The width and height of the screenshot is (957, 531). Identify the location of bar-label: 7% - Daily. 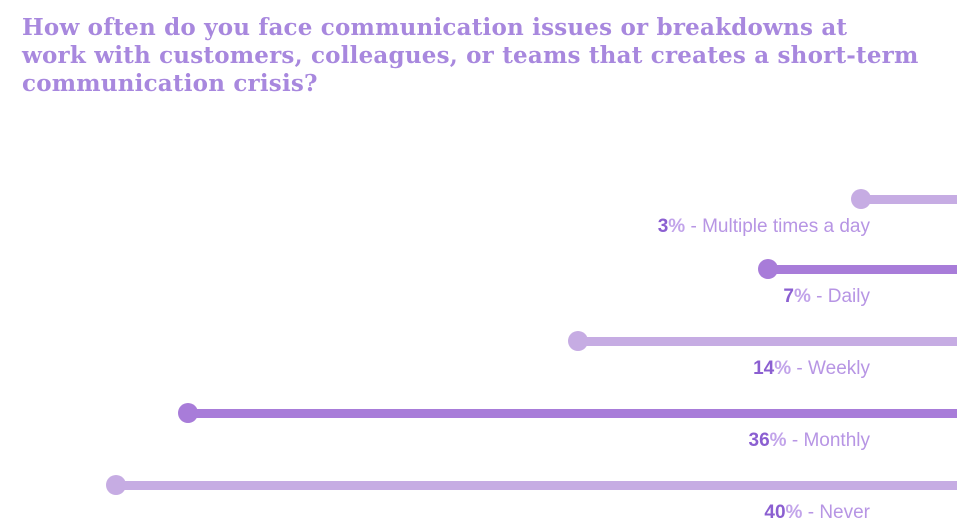
(826, 297).